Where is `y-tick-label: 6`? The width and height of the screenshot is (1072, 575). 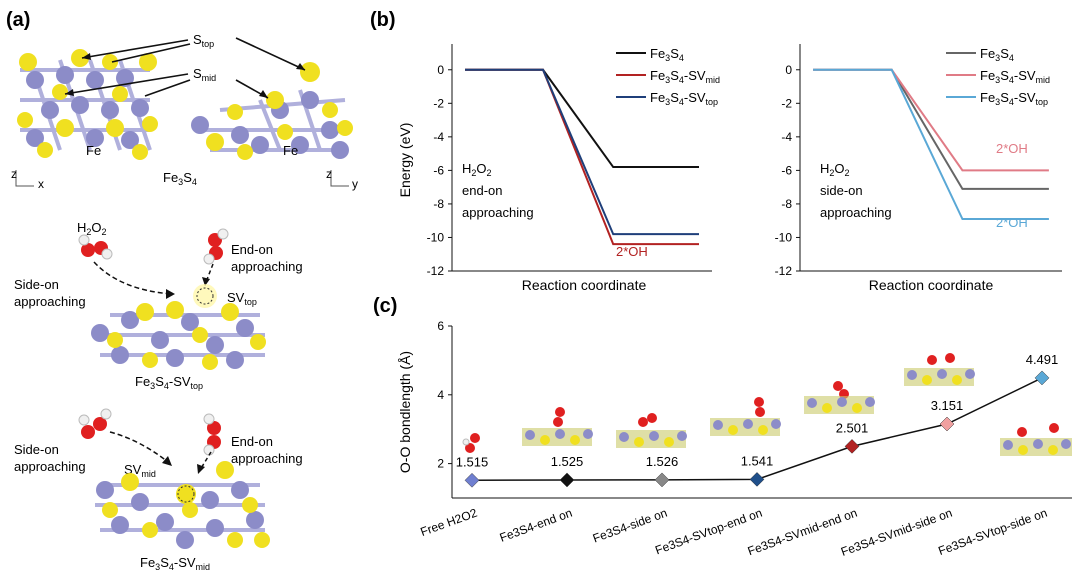
y-tick-label: 6 is located at coordinates (440, 326).